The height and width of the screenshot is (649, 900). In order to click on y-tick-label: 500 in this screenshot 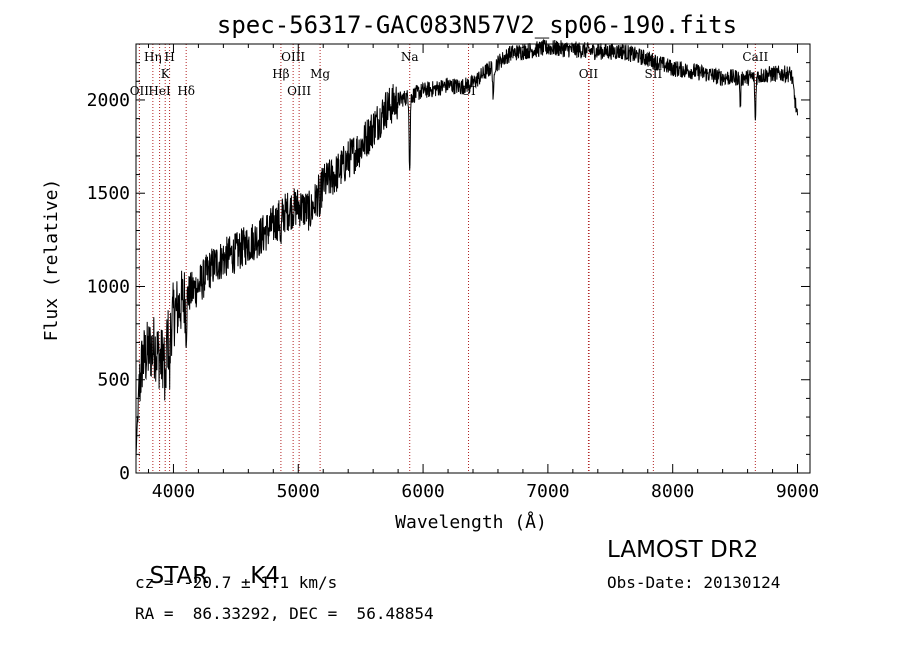, I will do `click(113, 380)`.